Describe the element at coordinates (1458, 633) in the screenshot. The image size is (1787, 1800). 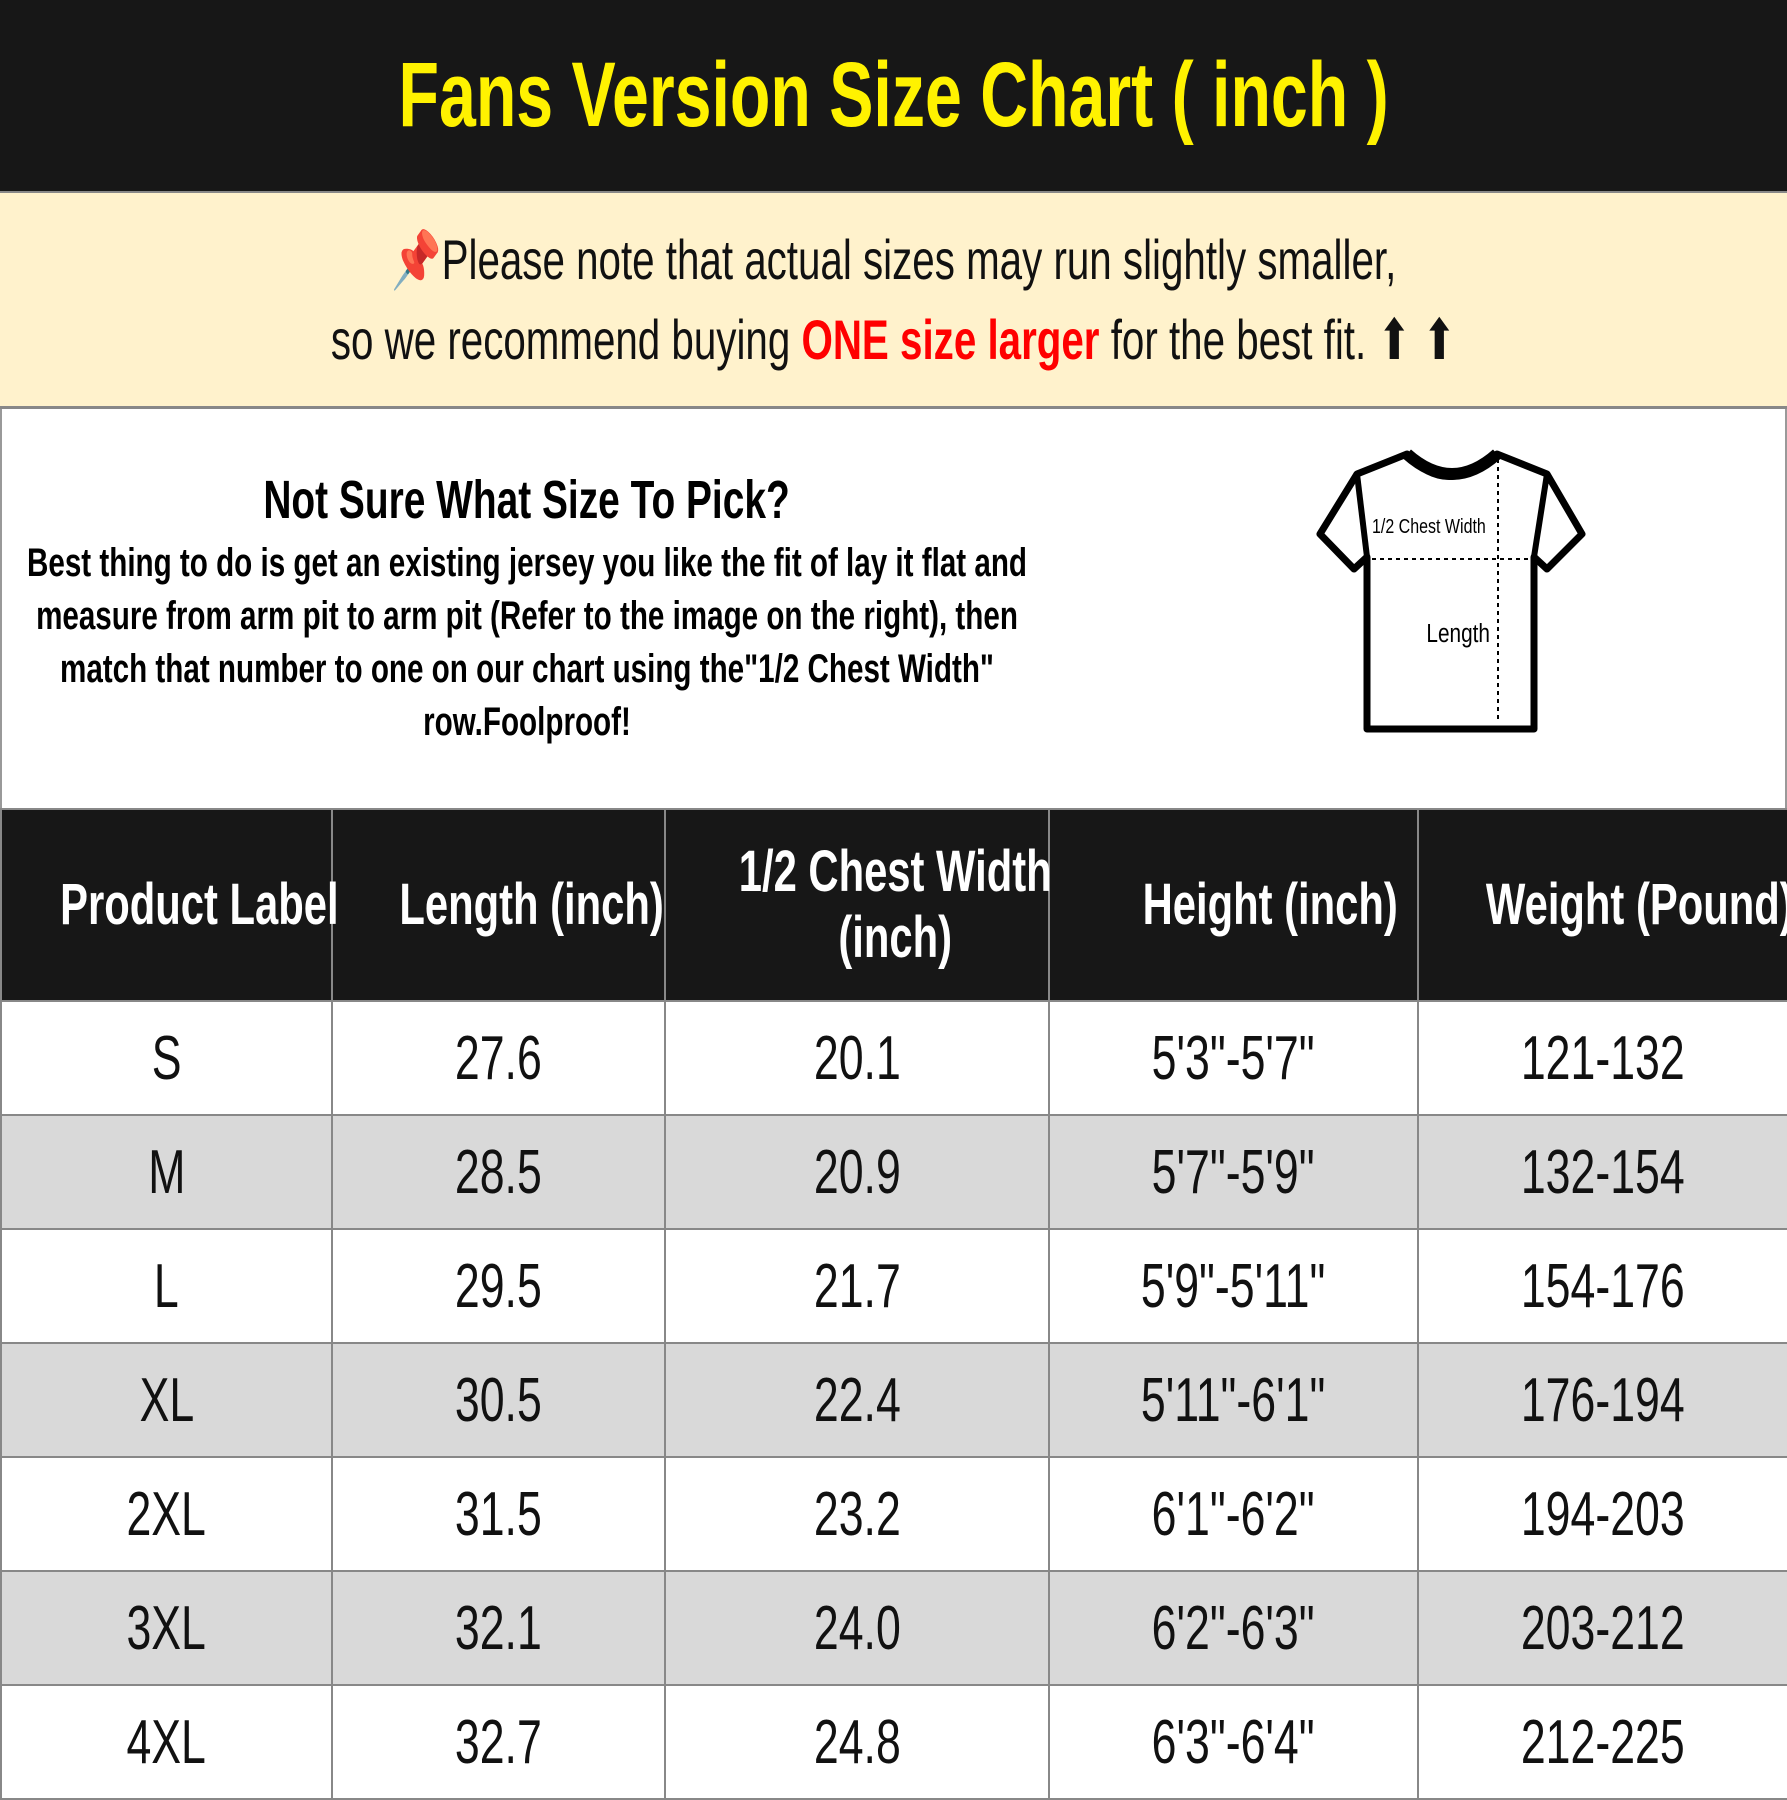
I see `length-label: Length` at that location.